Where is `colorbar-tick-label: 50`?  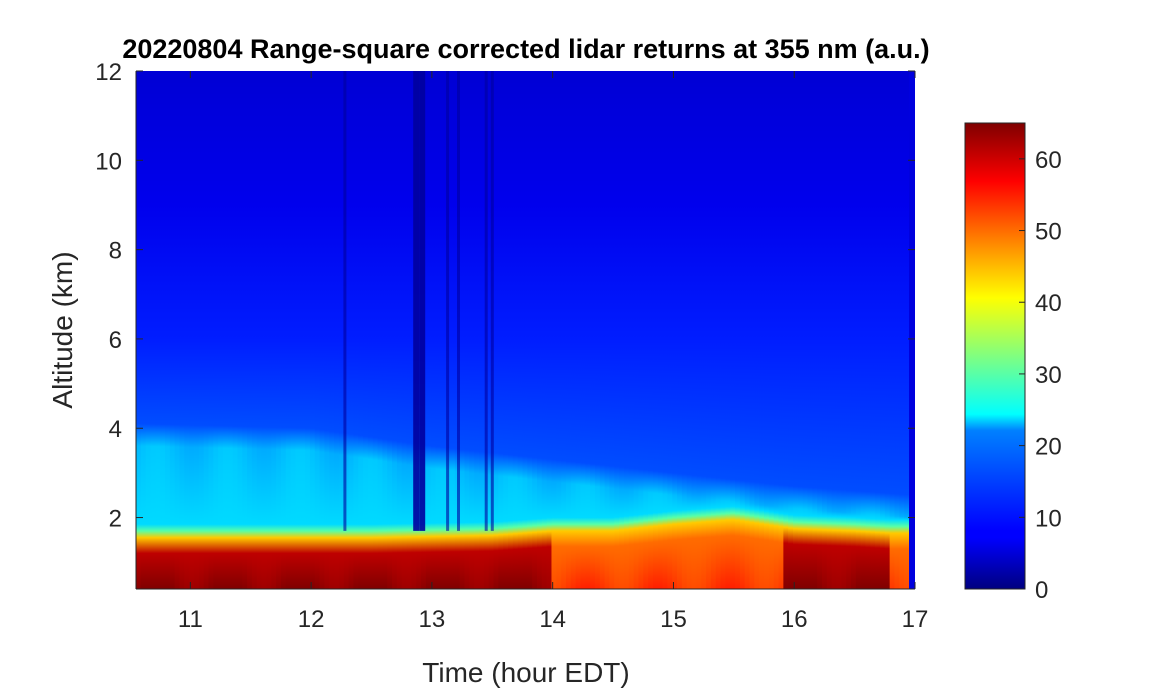 colorbar-tick-label: 50 is located at coordinates (1048, 232).